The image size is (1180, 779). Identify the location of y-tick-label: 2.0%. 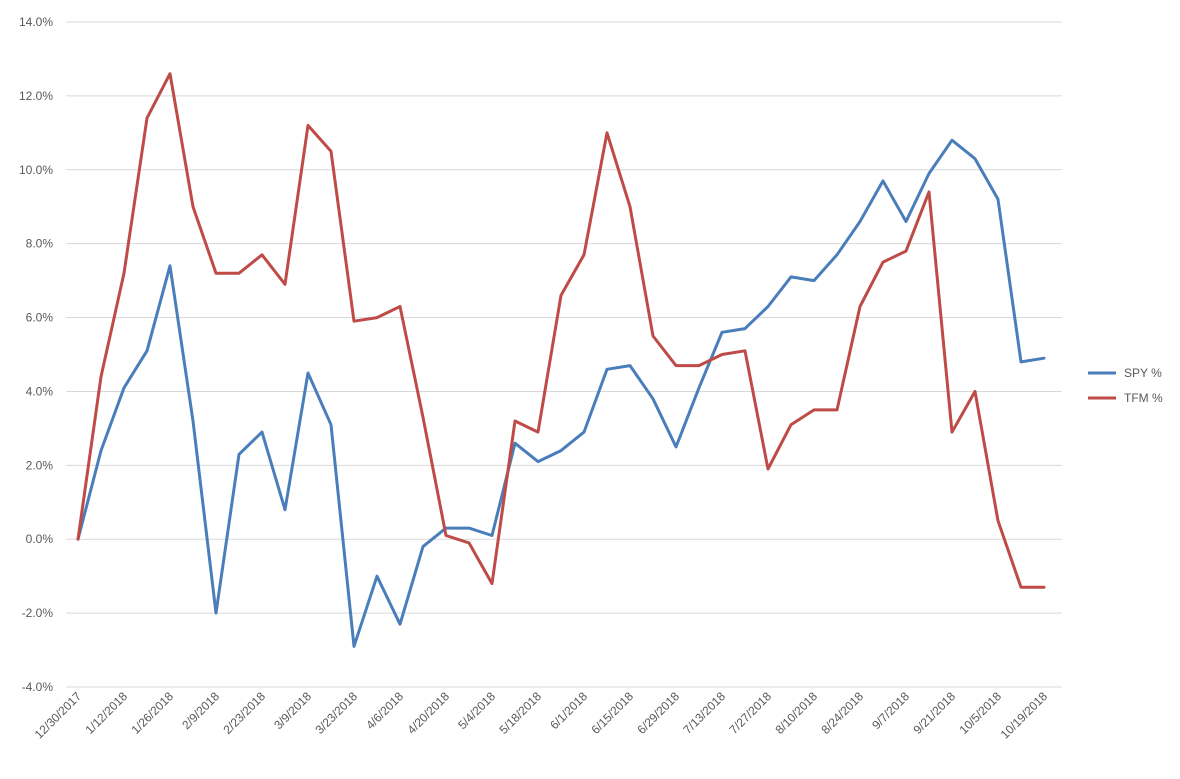
(40, 465).